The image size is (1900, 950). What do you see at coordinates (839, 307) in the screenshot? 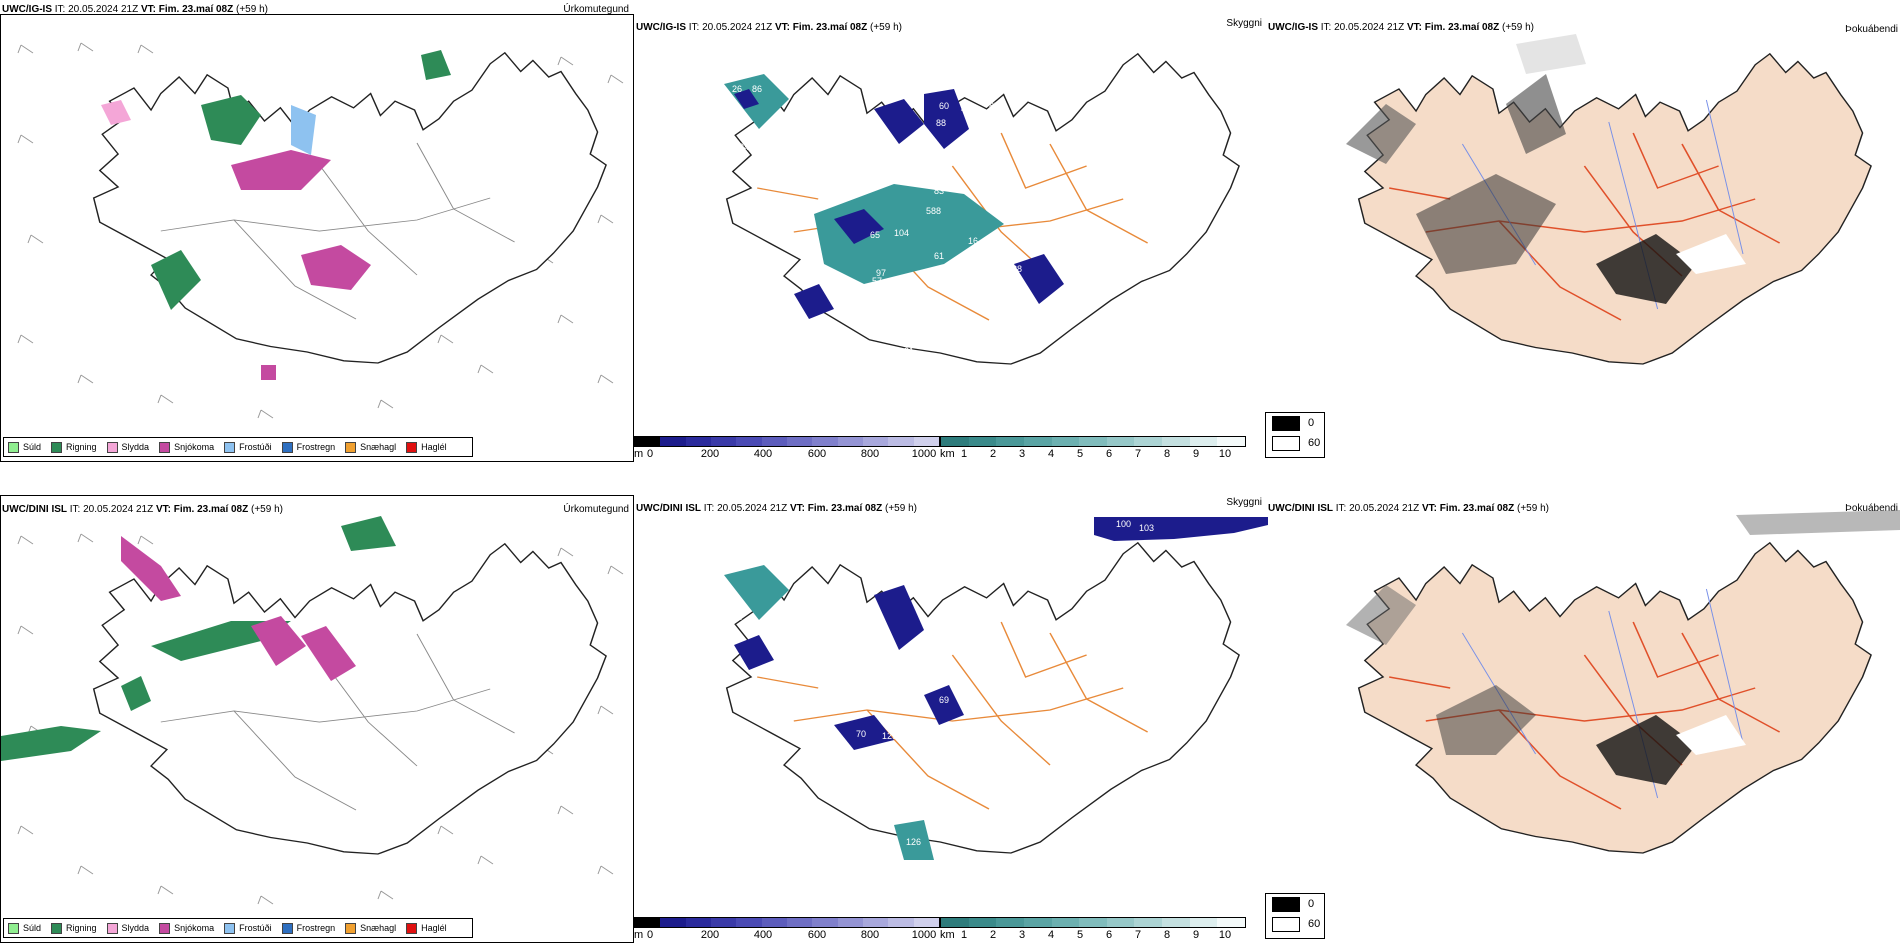
I see `vis-label: 91` at bounding box center [839, 307].